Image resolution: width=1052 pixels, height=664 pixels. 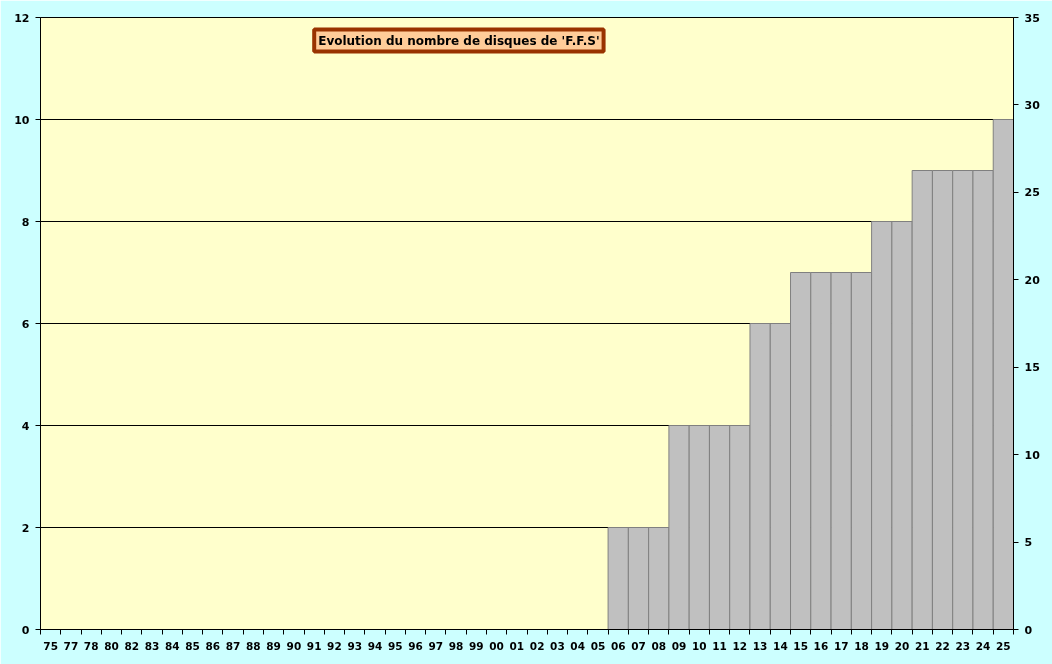 I want to click on y2-tick-label: 25, so click(x=1032, y=193).